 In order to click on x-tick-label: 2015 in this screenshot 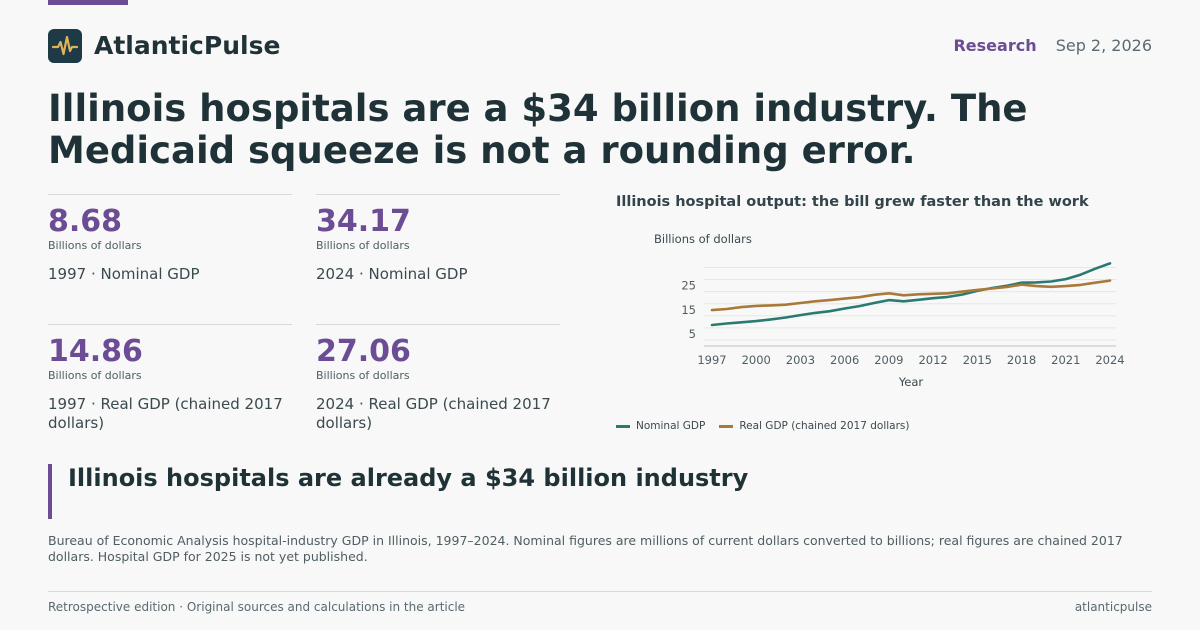, I will do `click(977, 360)`.